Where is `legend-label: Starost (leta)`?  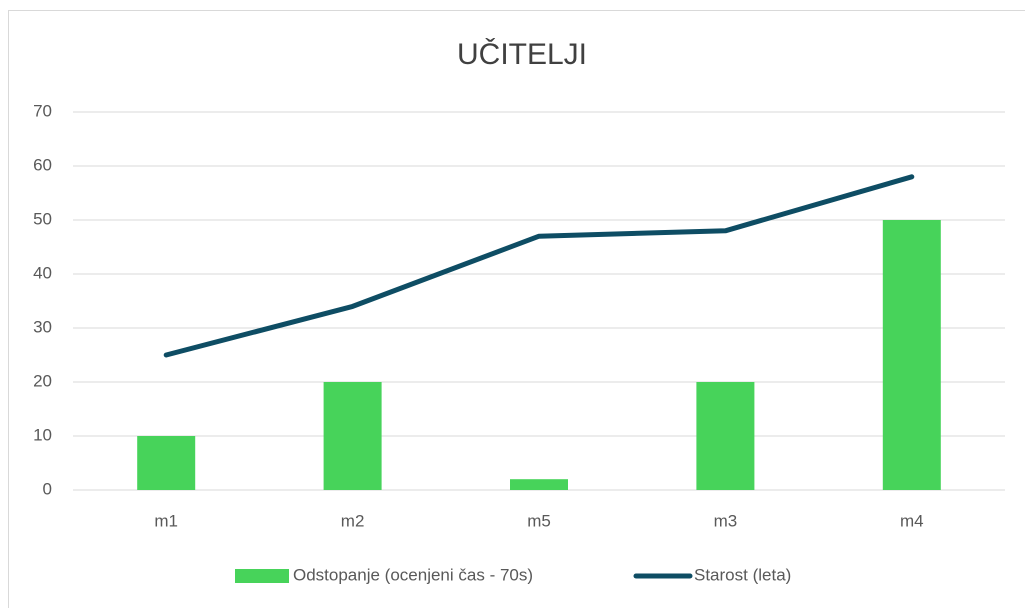
legend-label: Starost (leta) is located at coordinates (742, 574).